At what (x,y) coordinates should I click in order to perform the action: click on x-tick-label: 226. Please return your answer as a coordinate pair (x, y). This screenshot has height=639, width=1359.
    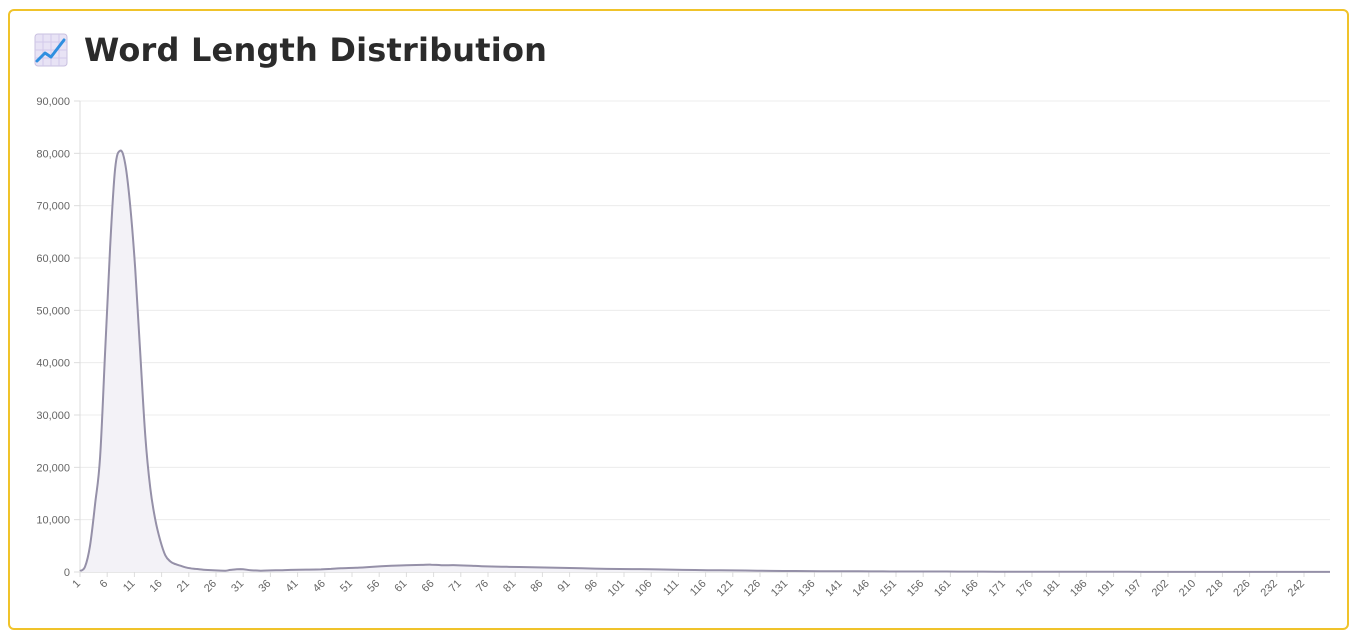
    Looking at the image, I should click on (1241, 588).